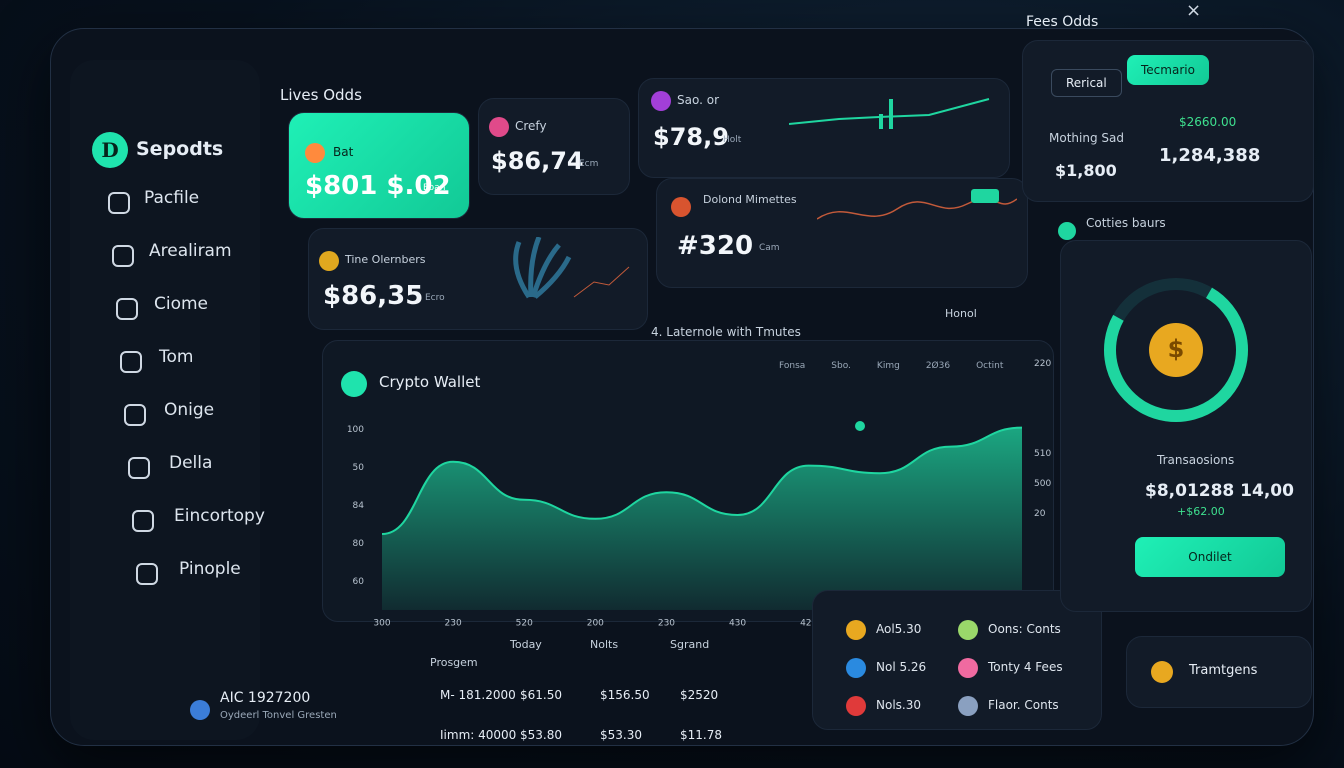 The height and width of the screenshot is (768, 1344). What do you see at coordinates (808, 624) in the screenshot?
I see `x-tick-label: 420` at bounding box center [808, 624].